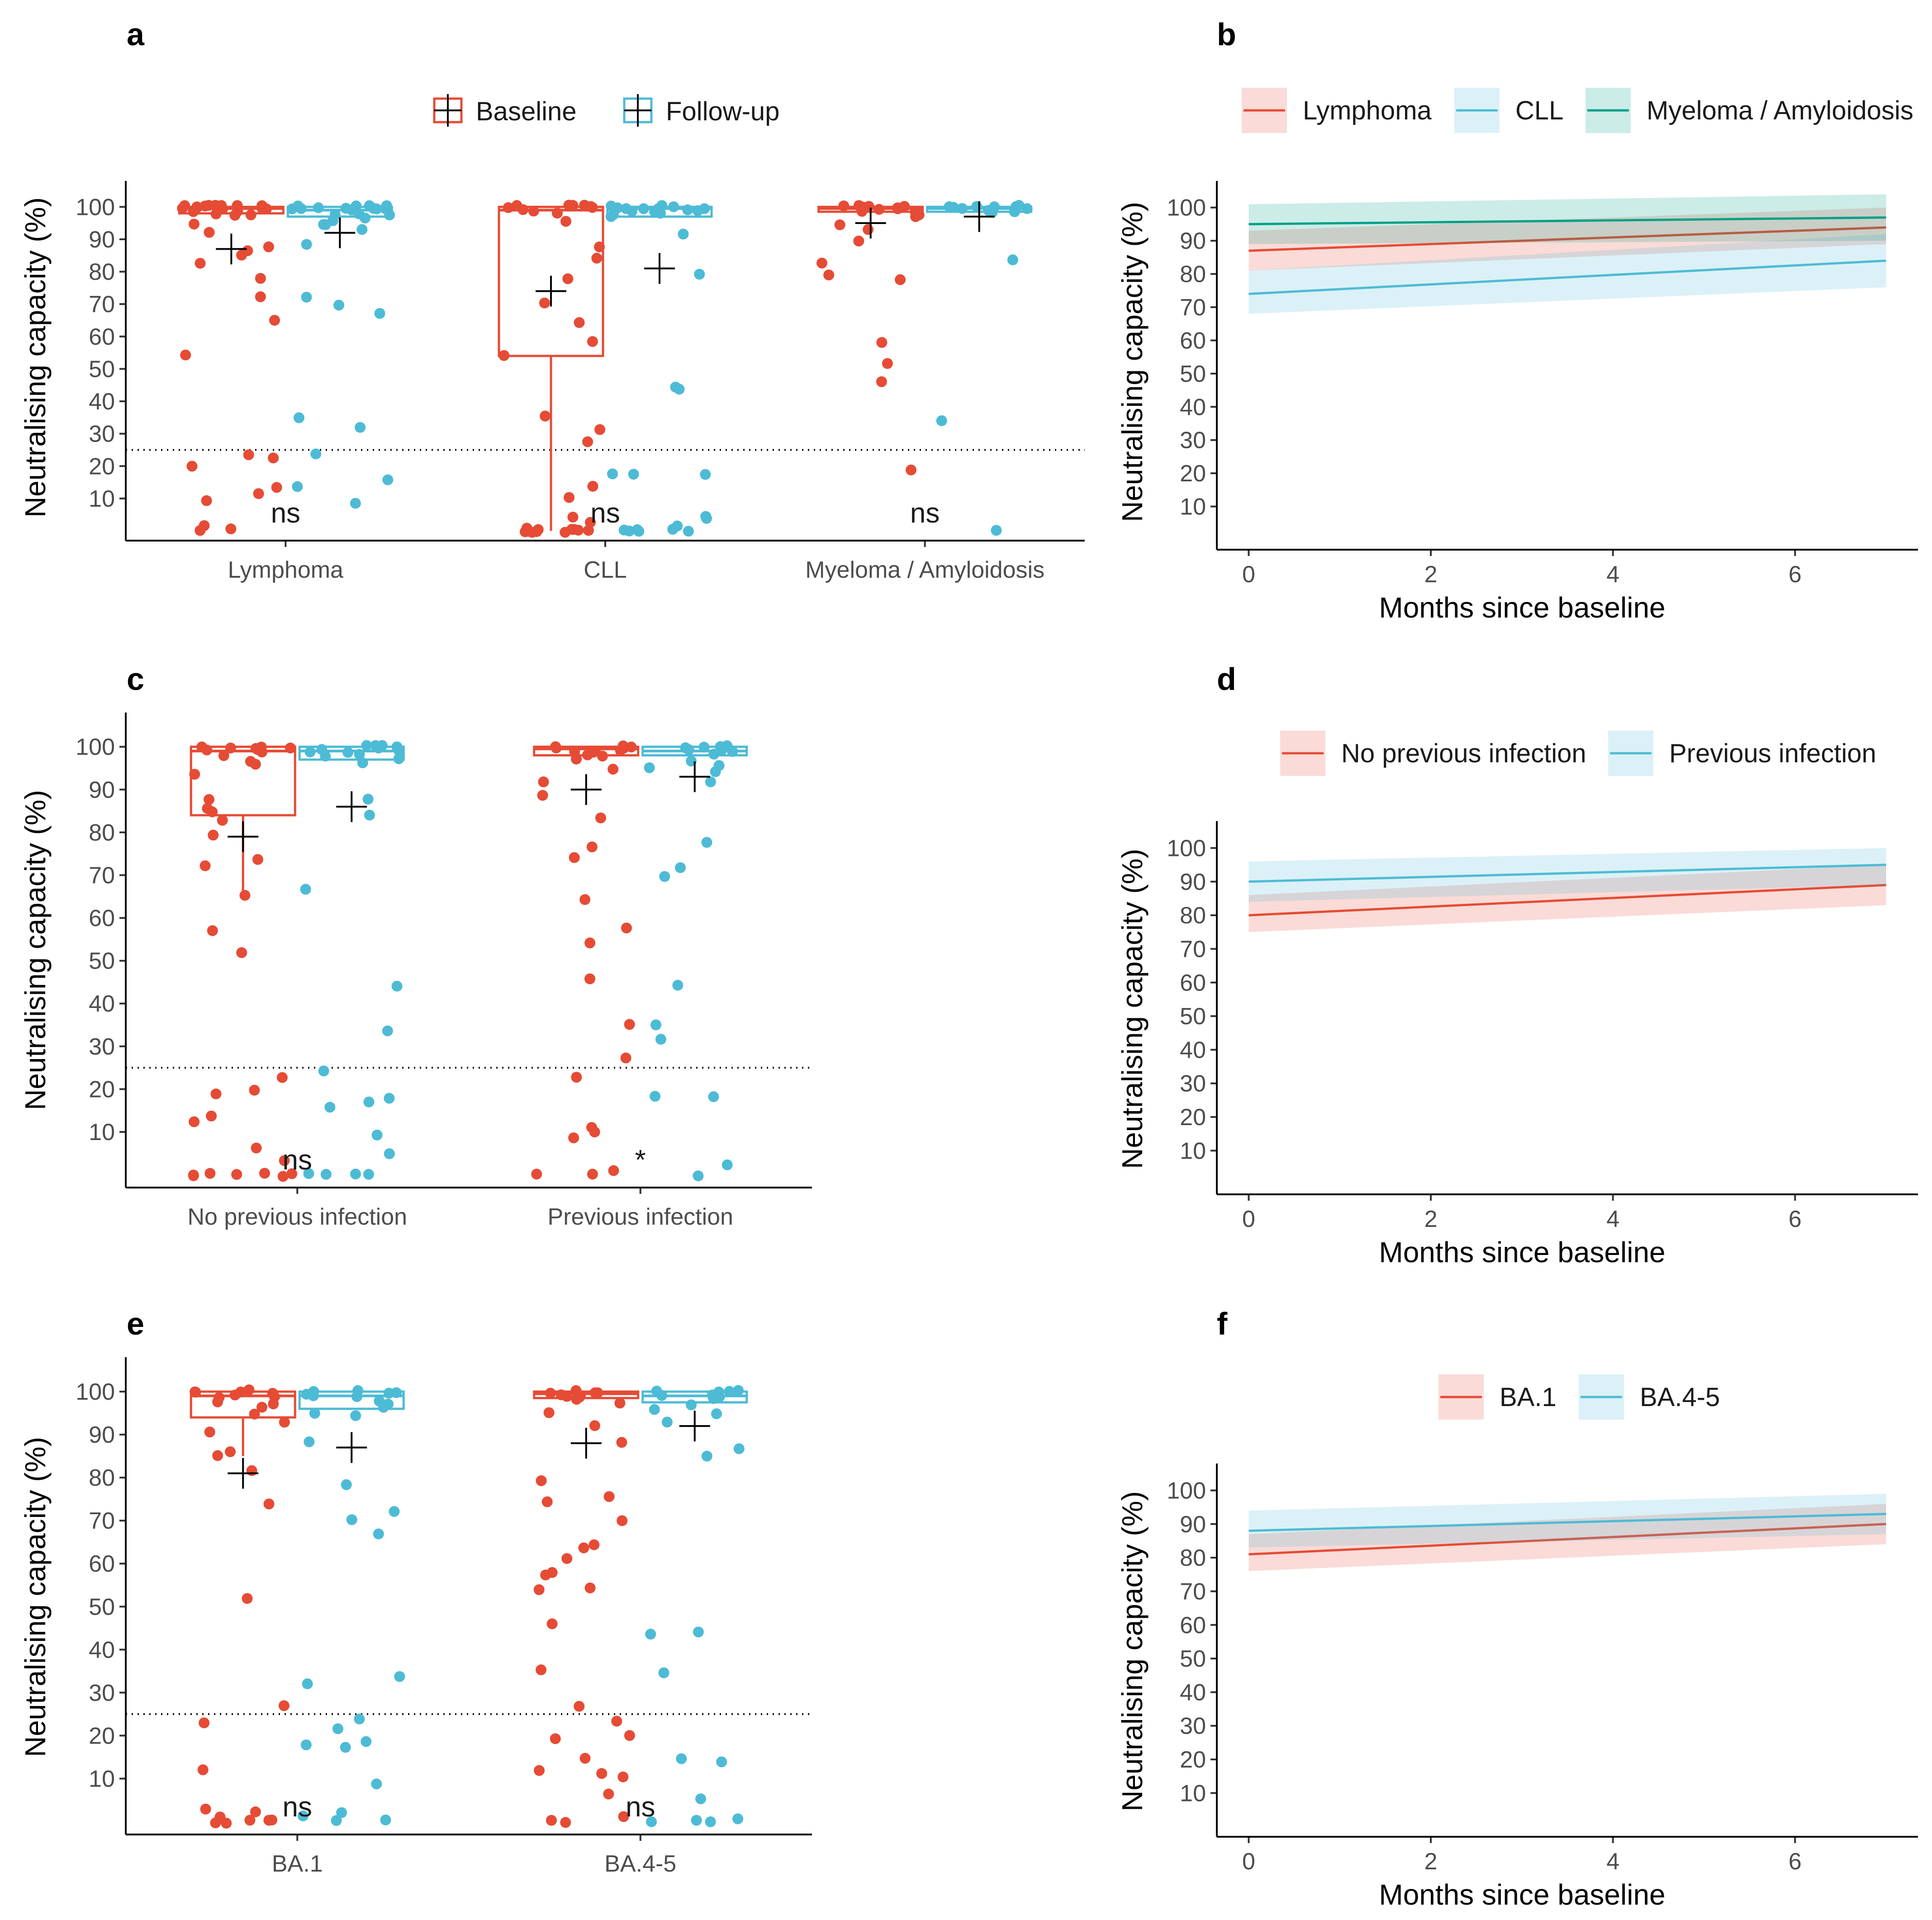 Image resolution: width=1932 pixels, height=1920 pixels. What do you see at coordinates (102, 1736) in the screenshot?
I see `y-tick-label: 20` at bounding box center [102, 1736].